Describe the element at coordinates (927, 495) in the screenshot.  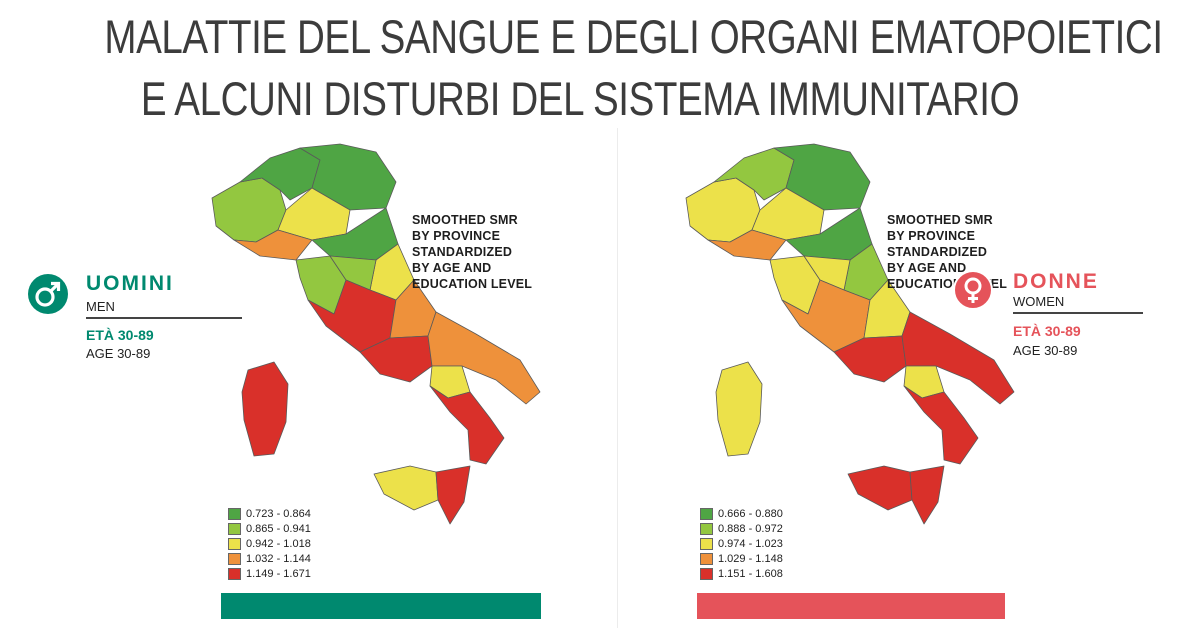
I see `women-region-sicily-east` at that location.